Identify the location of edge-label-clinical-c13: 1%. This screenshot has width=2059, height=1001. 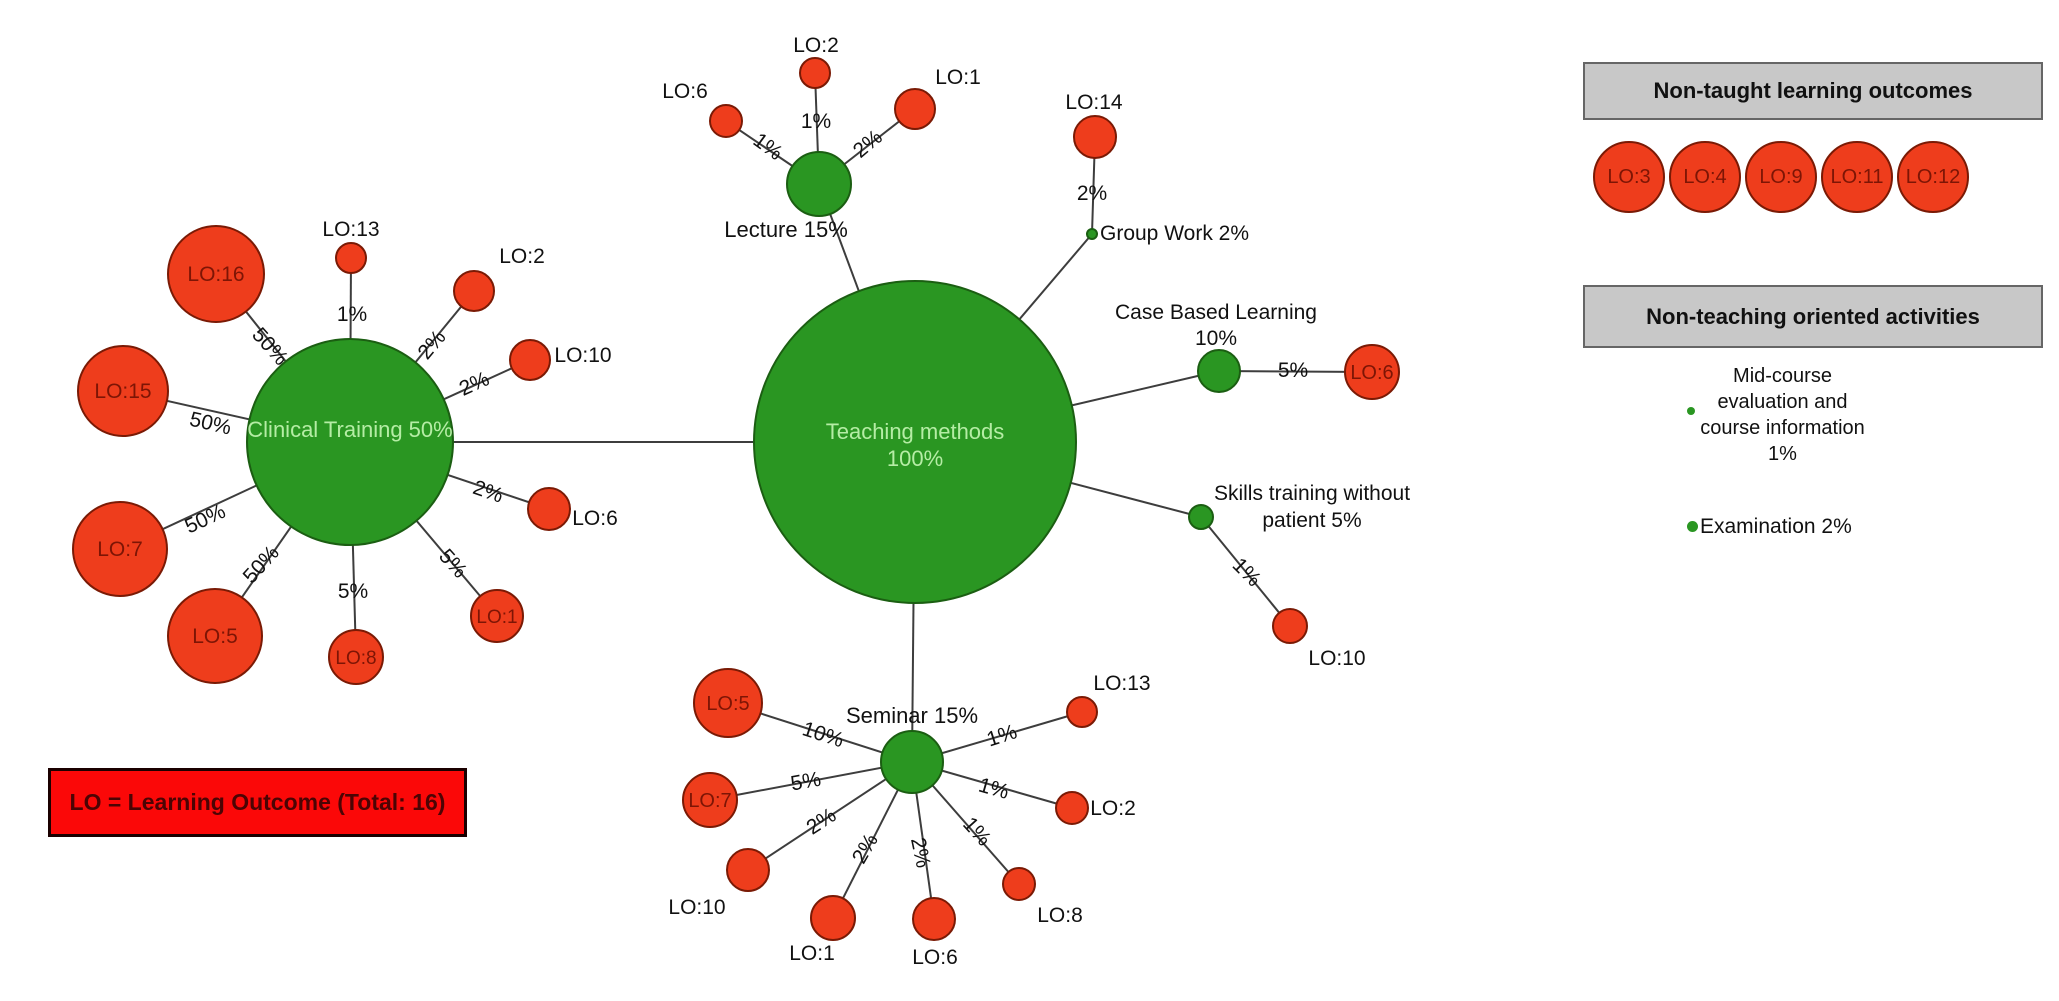
(352, 314).